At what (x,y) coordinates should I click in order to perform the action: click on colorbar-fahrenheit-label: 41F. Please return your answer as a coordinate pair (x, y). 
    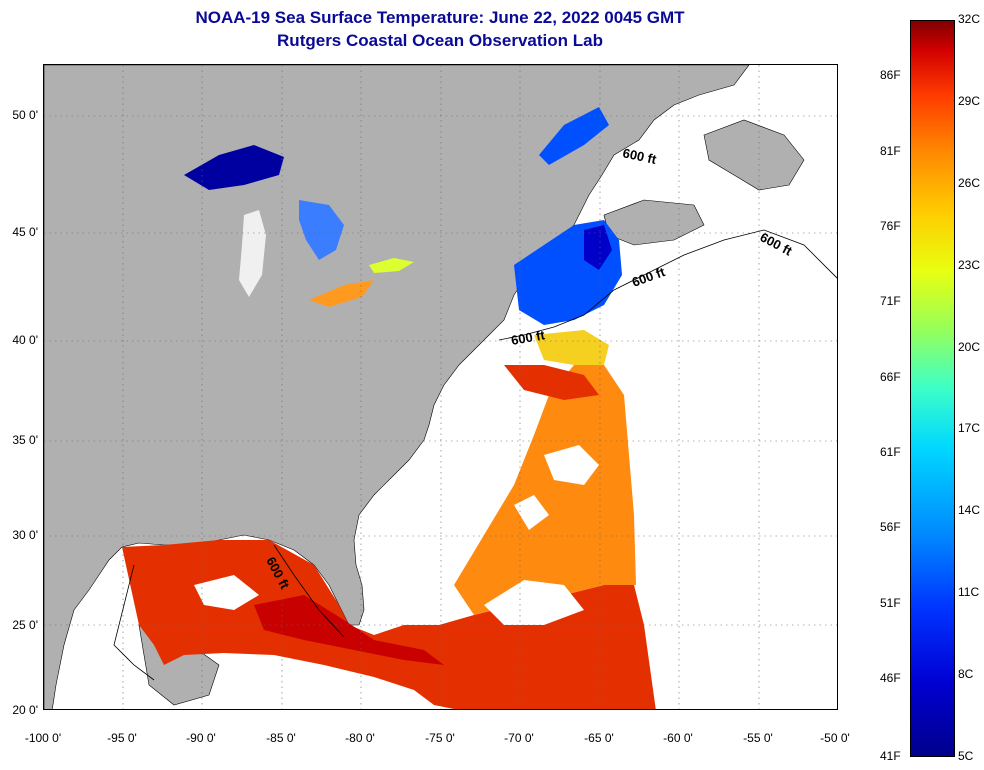
    Looking at the image, I should click on (890, 756).